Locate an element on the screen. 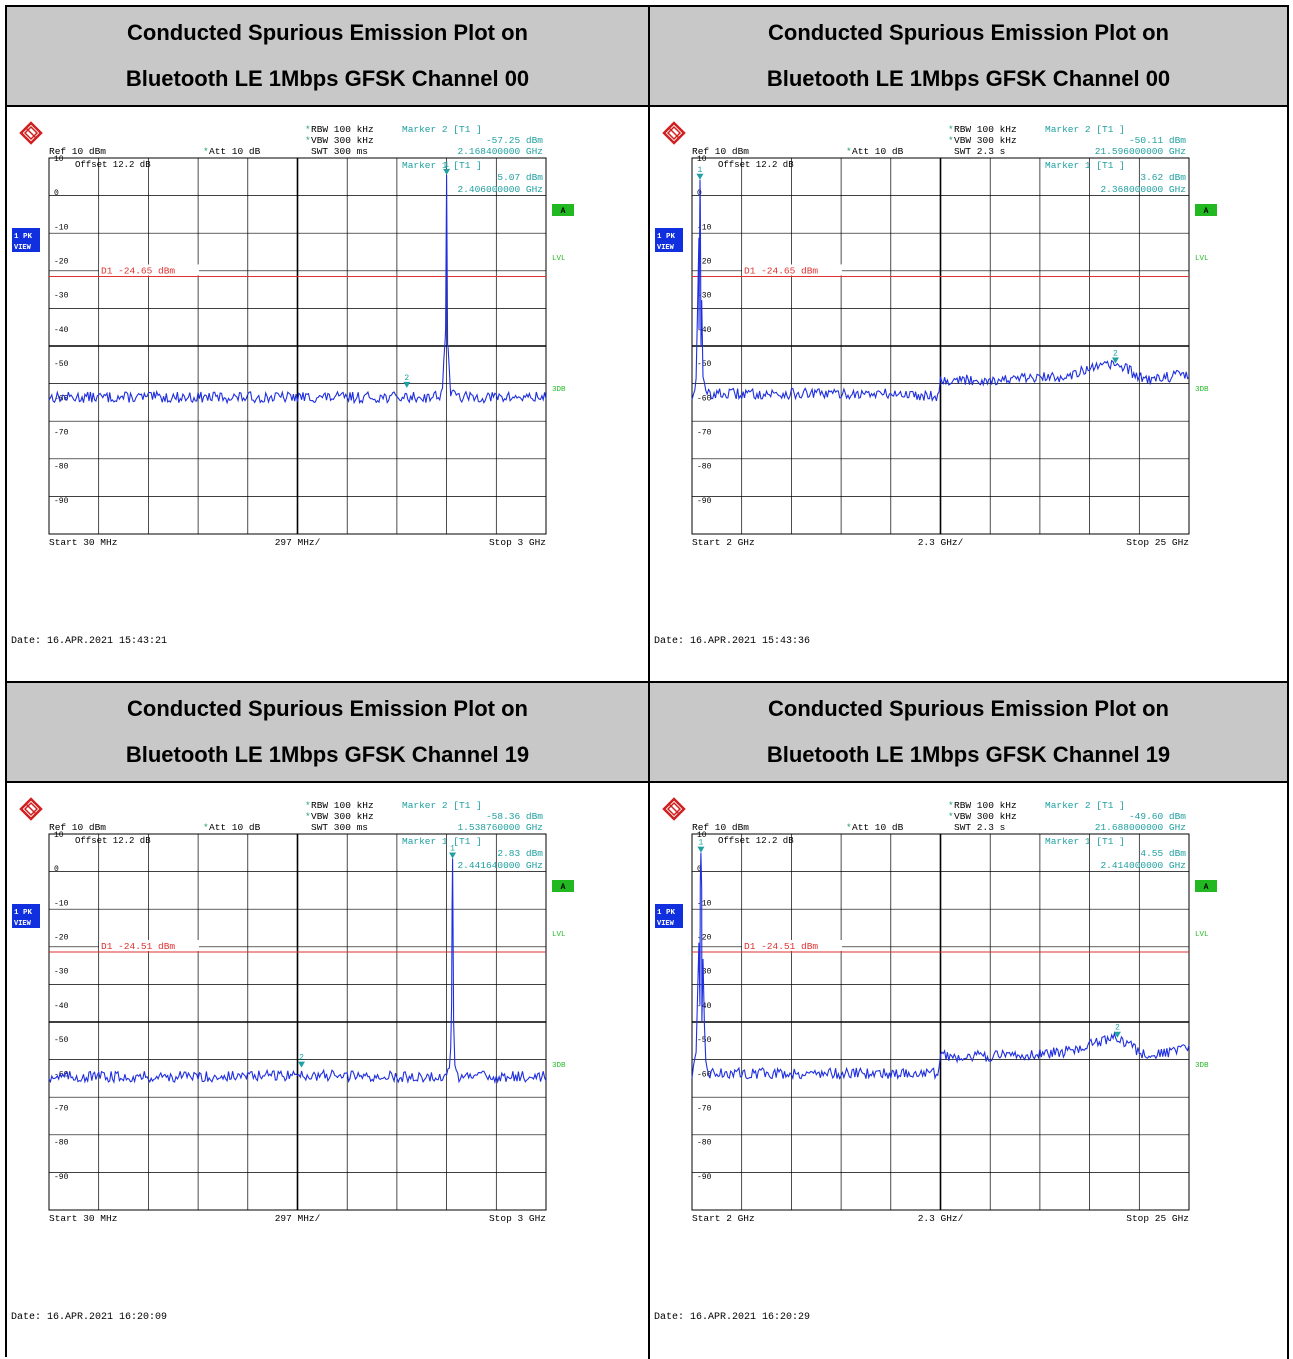 This screenshot has width=1293, height=1359. y-tick-label: -70 is located at coordinates (704, 432).